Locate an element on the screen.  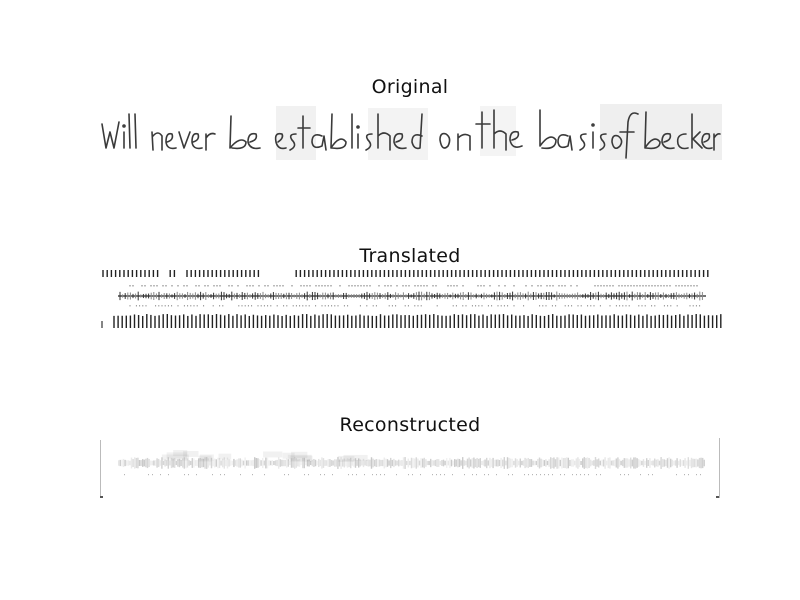
original-handwriting-image is located at coordinates (411, 133).